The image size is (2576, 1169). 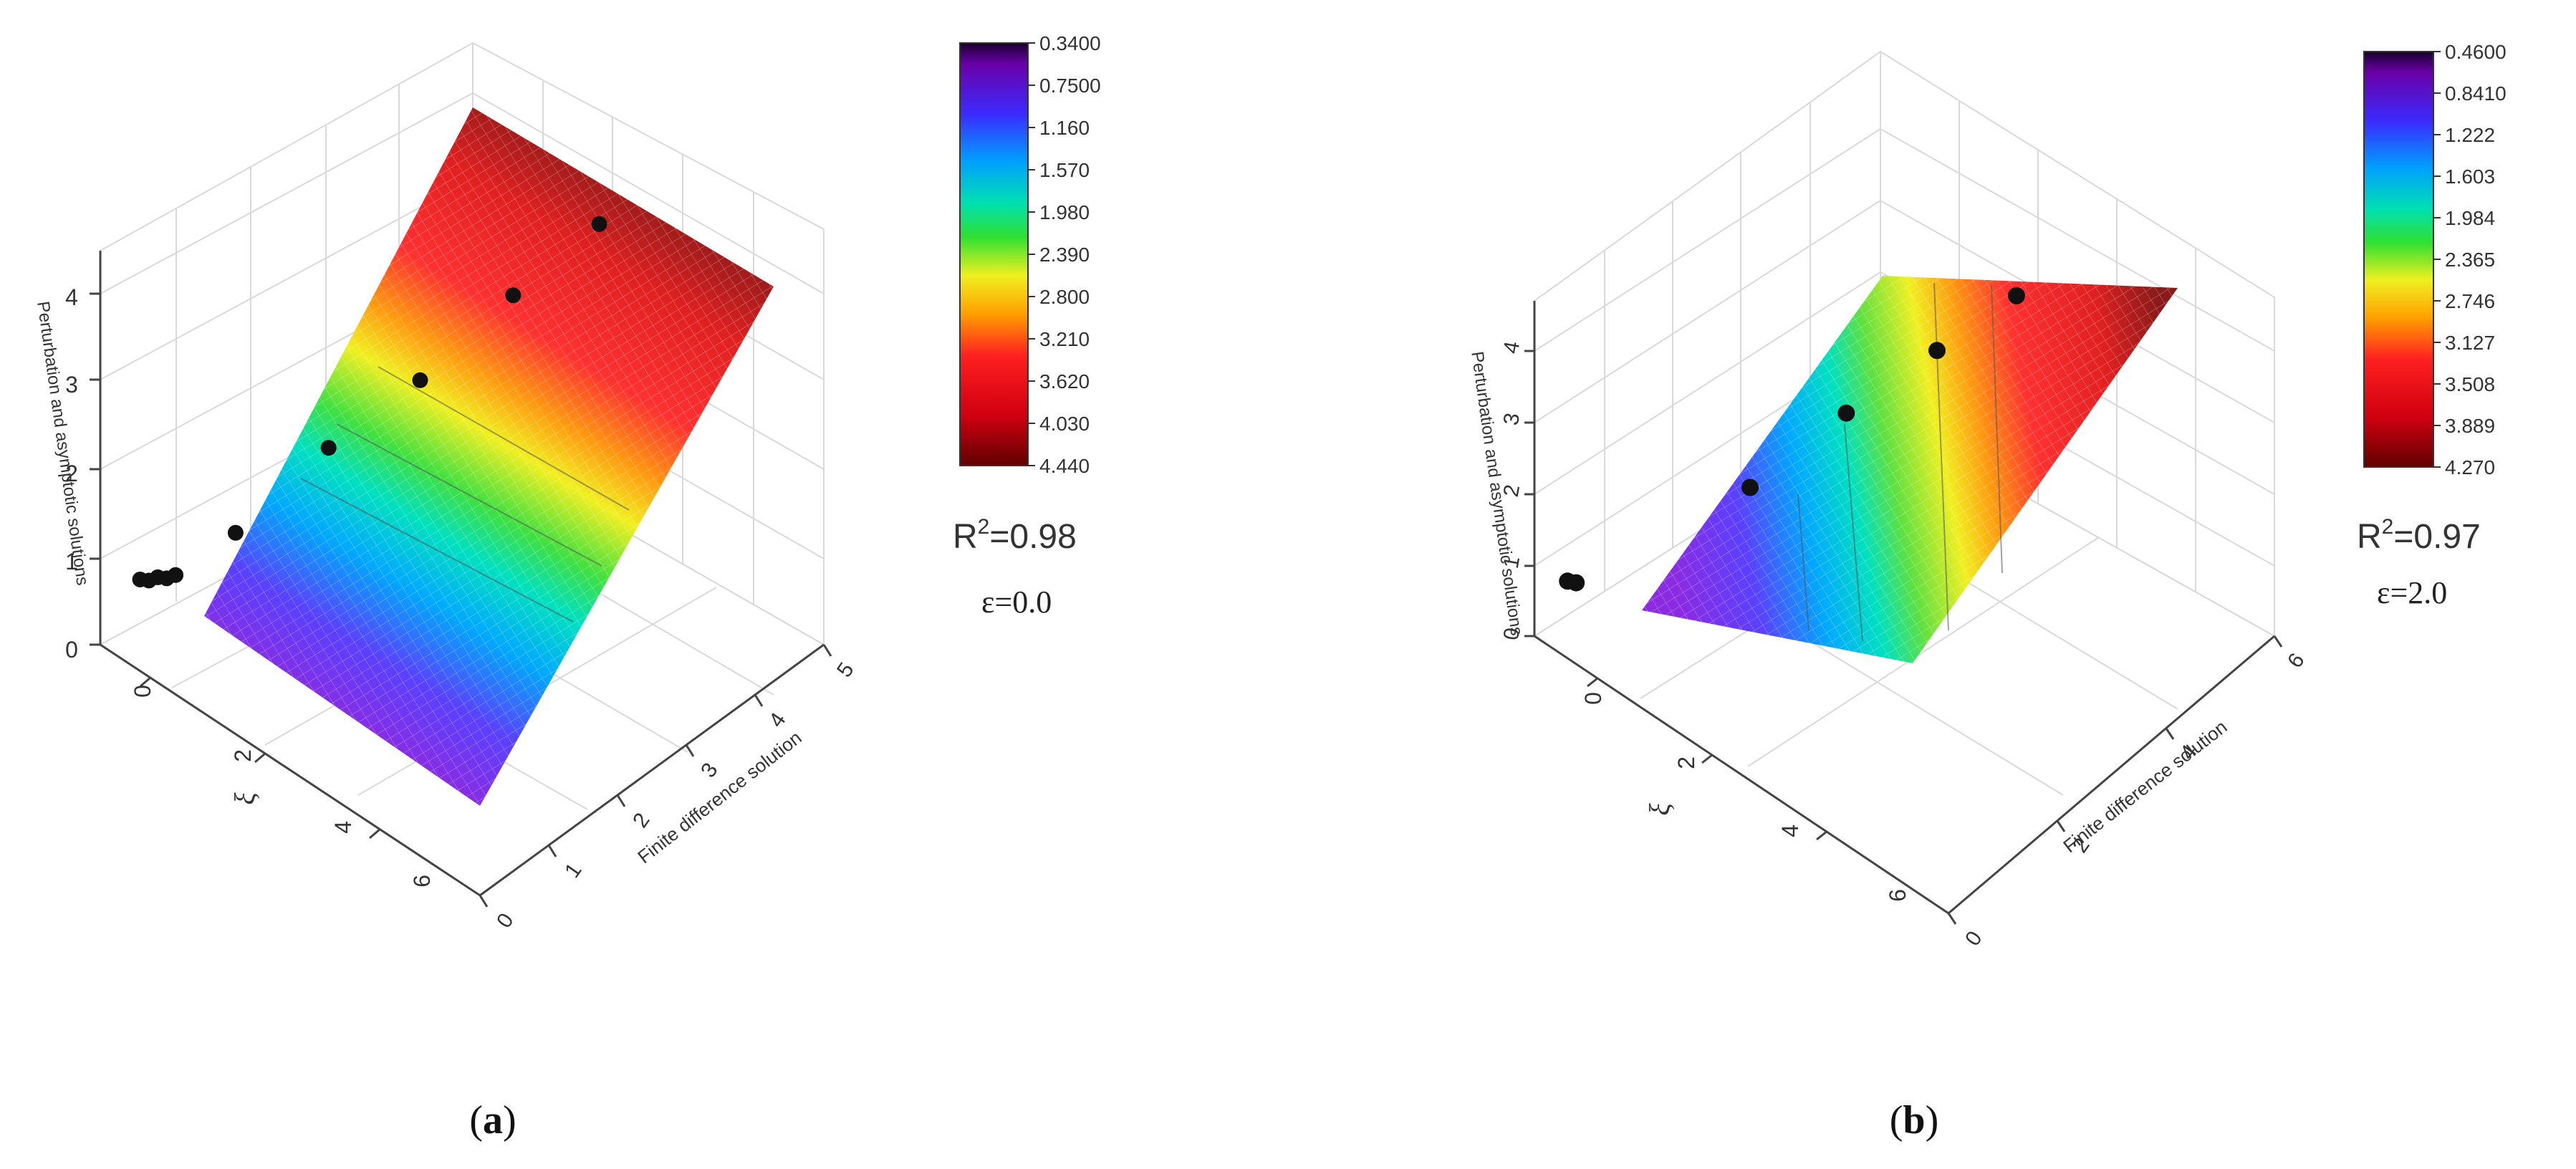 What do you see at coordinates (1065, 466) in the screenshot?
I see `colorbar-tick-label: 4.440` at bounding box center [1065, 466].